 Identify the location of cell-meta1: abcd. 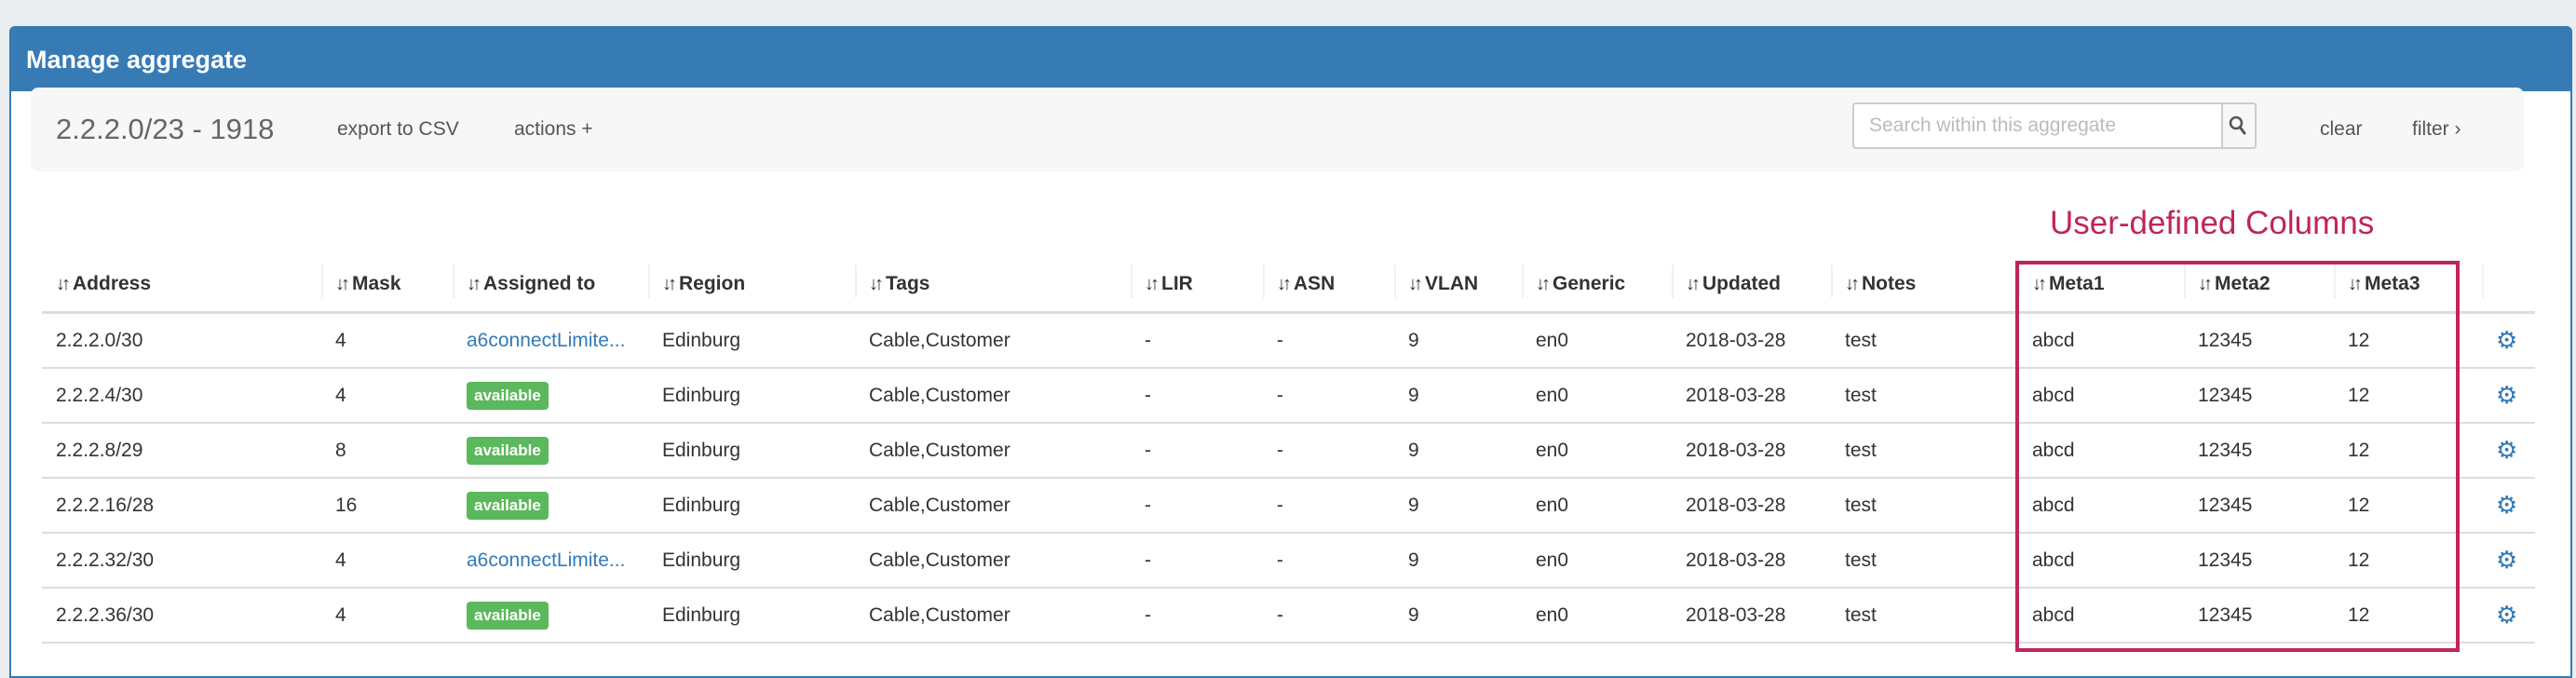
(2101, 561).